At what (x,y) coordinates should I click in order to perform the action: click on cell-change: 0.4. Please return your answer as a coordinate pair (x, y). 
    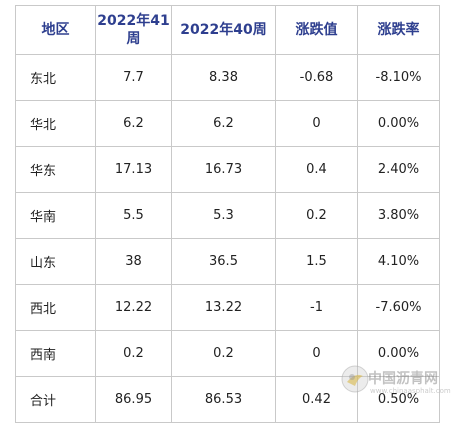
    Looking at the image, I should click on (316, 169).